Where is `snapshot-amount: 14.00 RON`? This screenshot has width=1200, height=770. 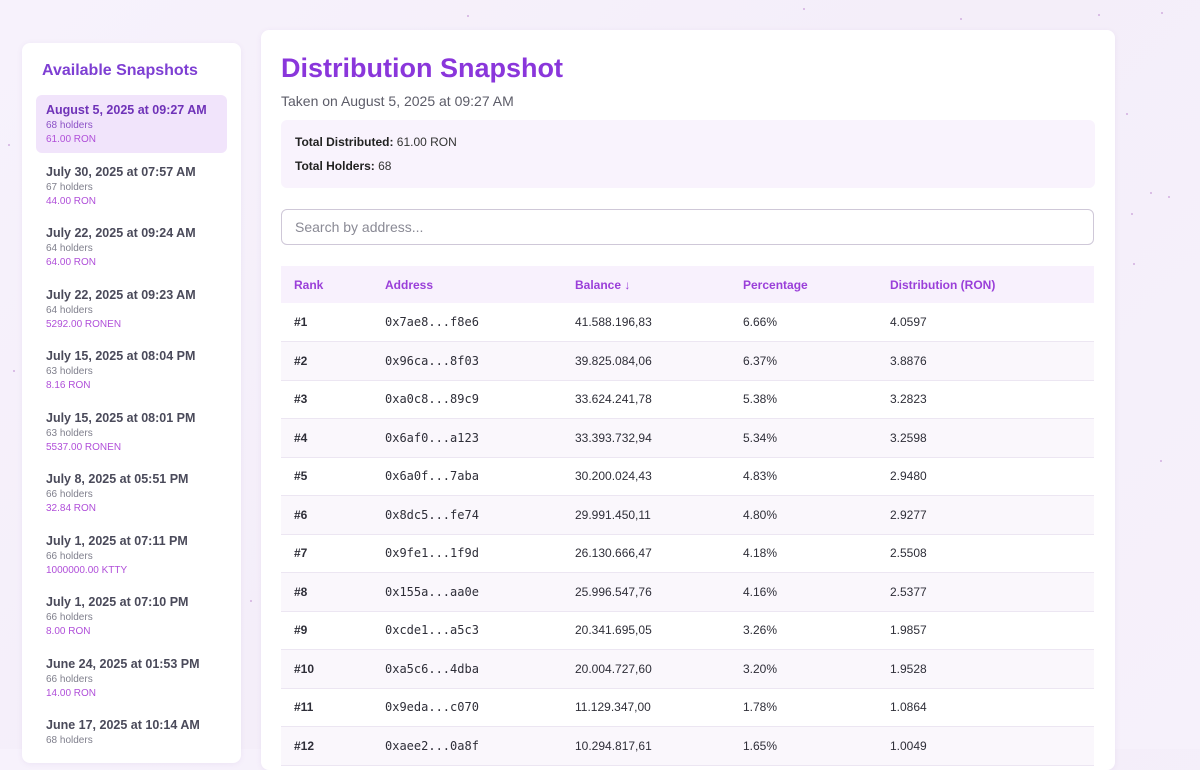 snapshot-amount: 14.00 RON is located at coordinates (71, 693).